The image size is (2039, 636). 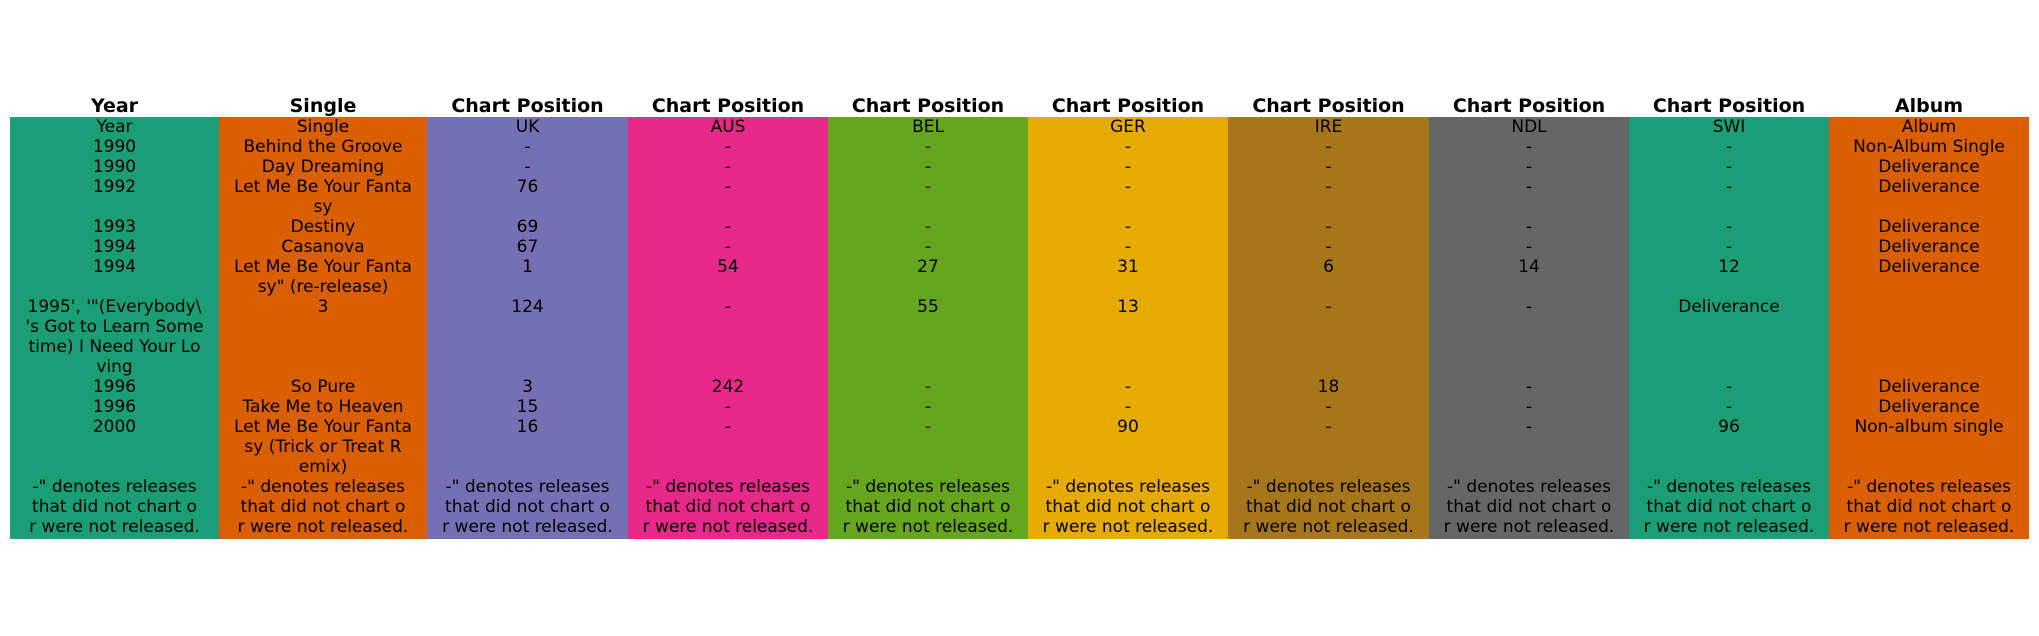 What do you see at coordinates (728, 127) in the screenshot?
I see `table-cell: AUS` at bounding box center [728, 127].